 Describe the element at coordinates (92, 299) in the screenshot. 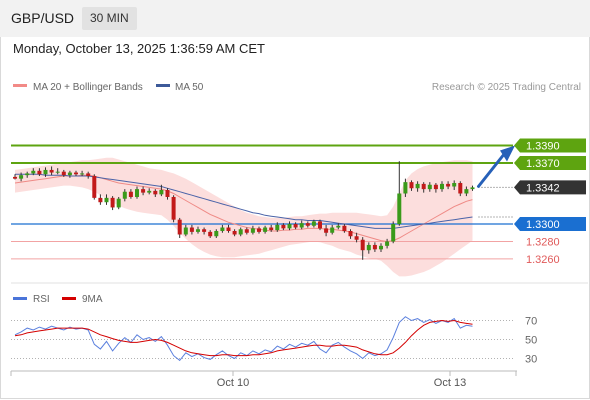

I see `legend-9ma-label: 9MA` at that location.